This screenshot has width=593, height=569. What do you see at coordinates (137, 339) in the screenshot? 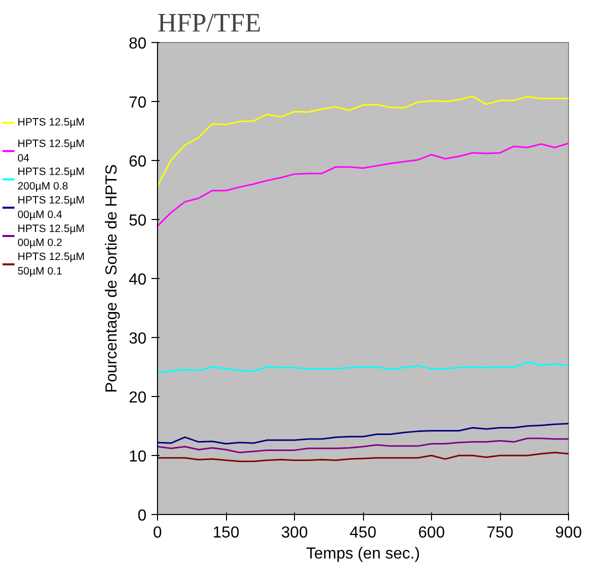
I see `y-tick-label: 30` at bounding box center [137, 339].